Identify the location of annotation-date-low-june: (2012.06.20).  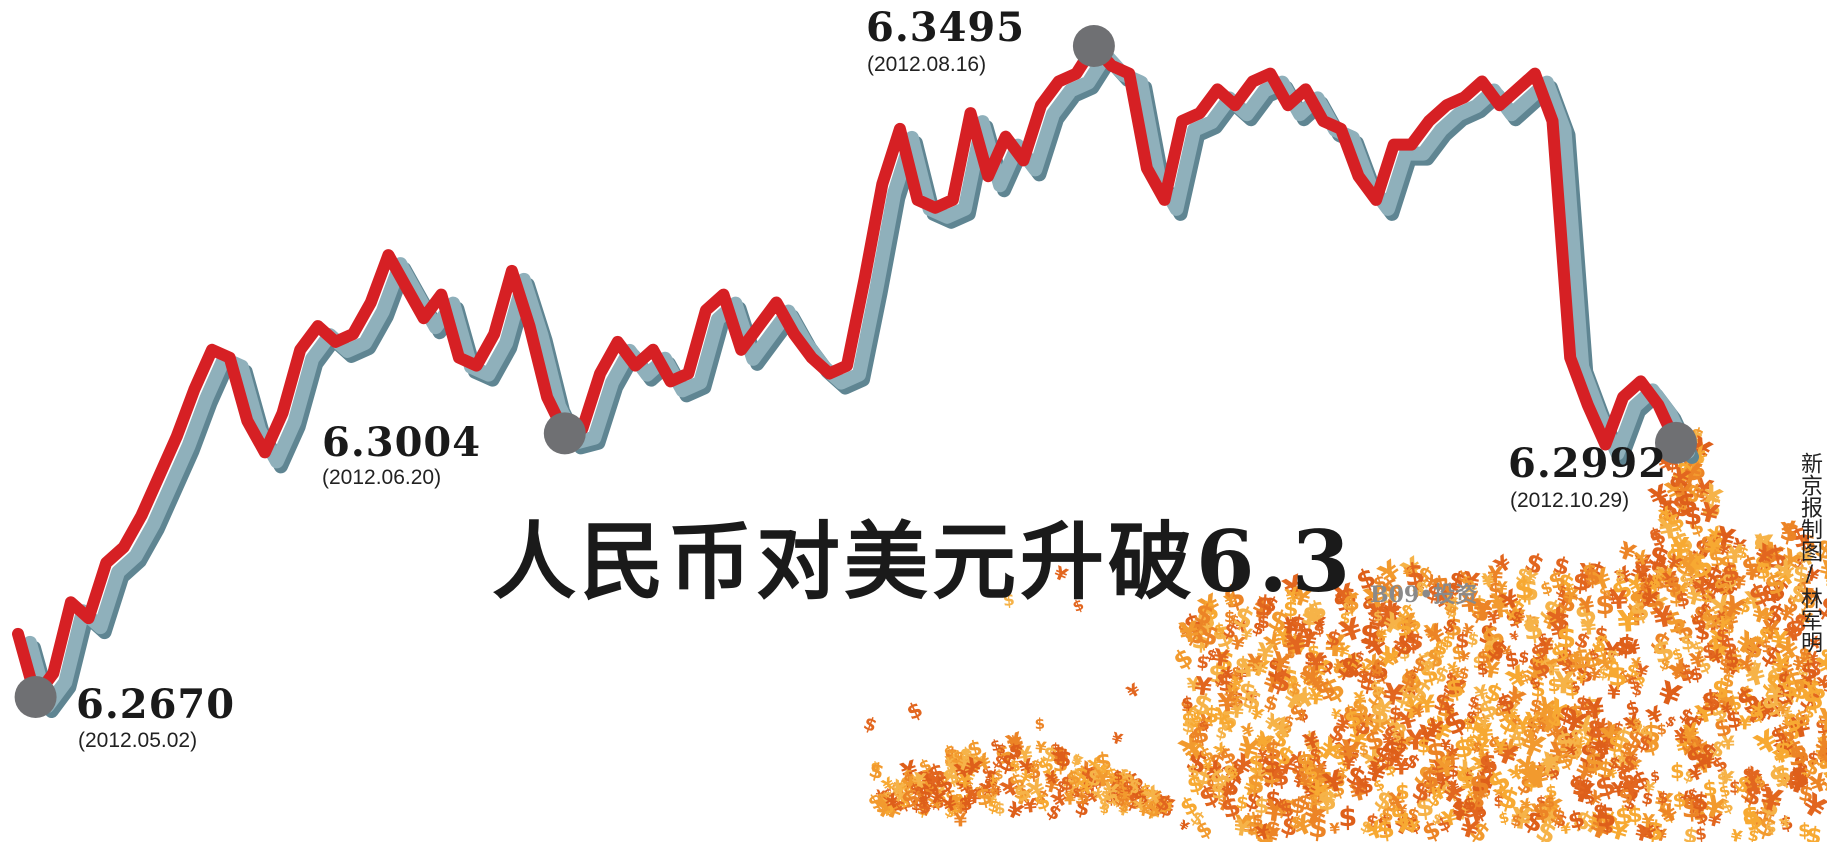
(382, 477).